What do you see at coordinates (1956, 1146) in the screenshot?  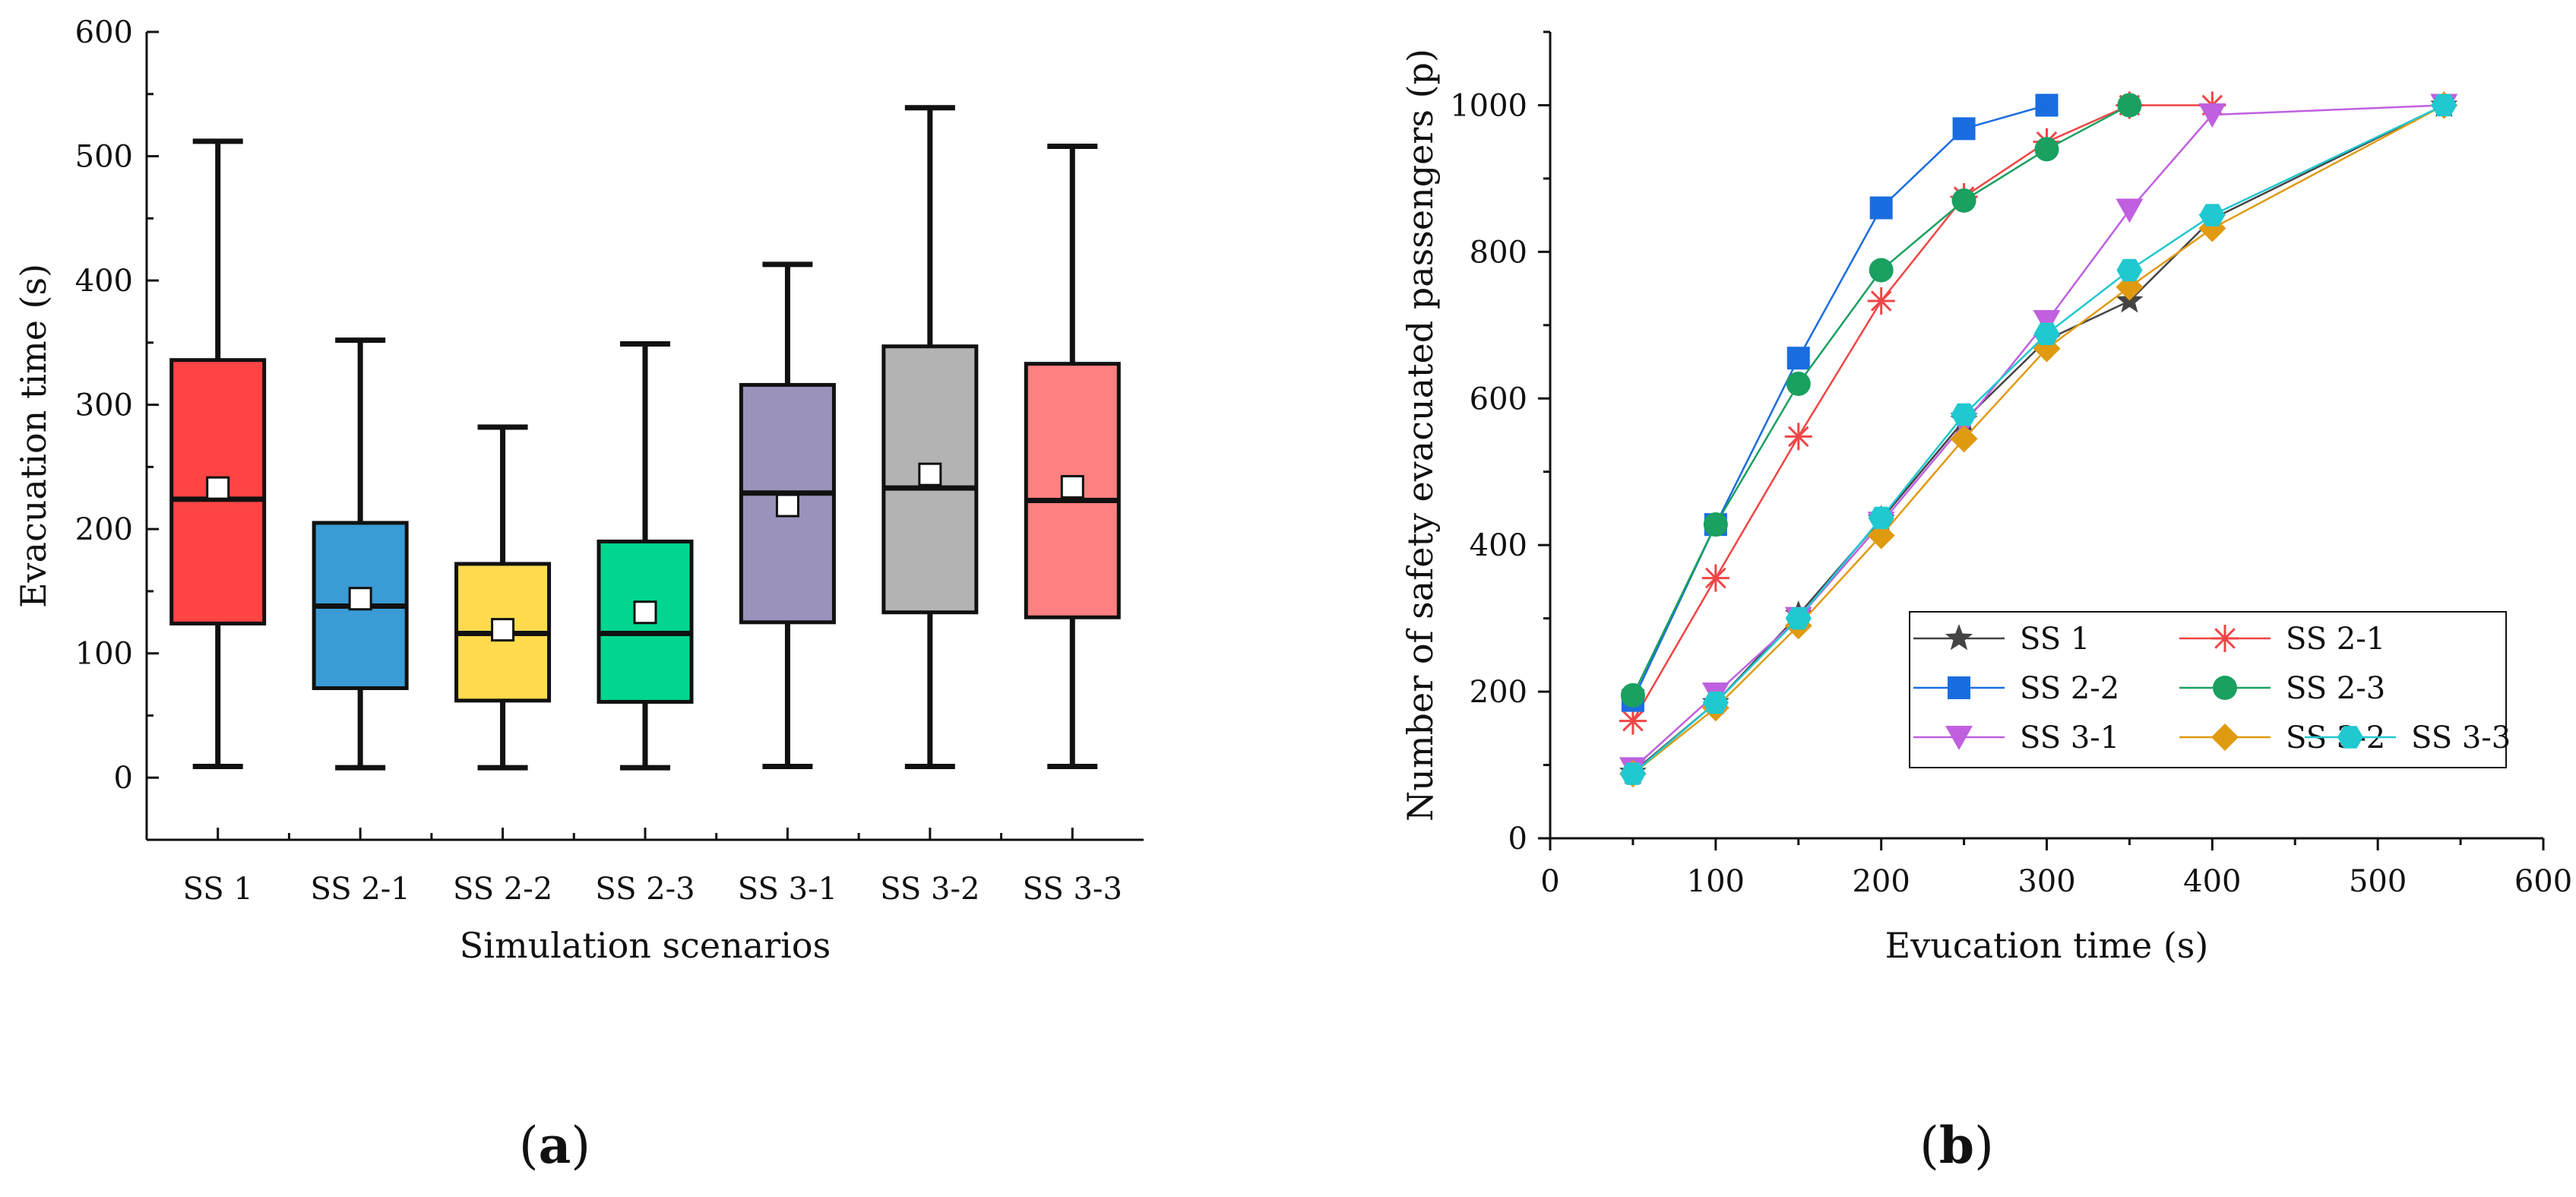 I see `panel-label-b: (b)` at bounding box center [1956, 1146].